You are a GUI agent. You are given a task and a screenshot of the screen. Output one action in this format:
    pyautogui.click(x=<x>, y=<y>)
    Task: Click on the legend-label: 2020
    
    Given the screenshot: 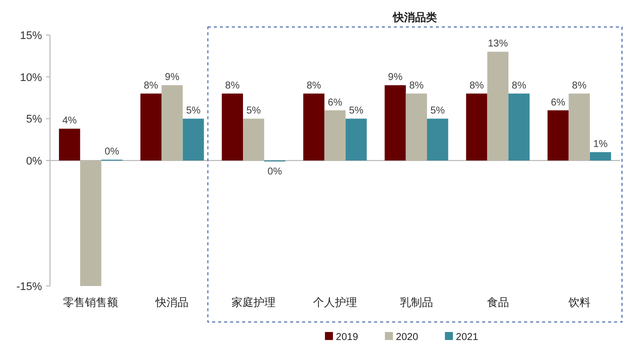 What is the action you would take?
    pyautogui.click(x=407, y=337)
    